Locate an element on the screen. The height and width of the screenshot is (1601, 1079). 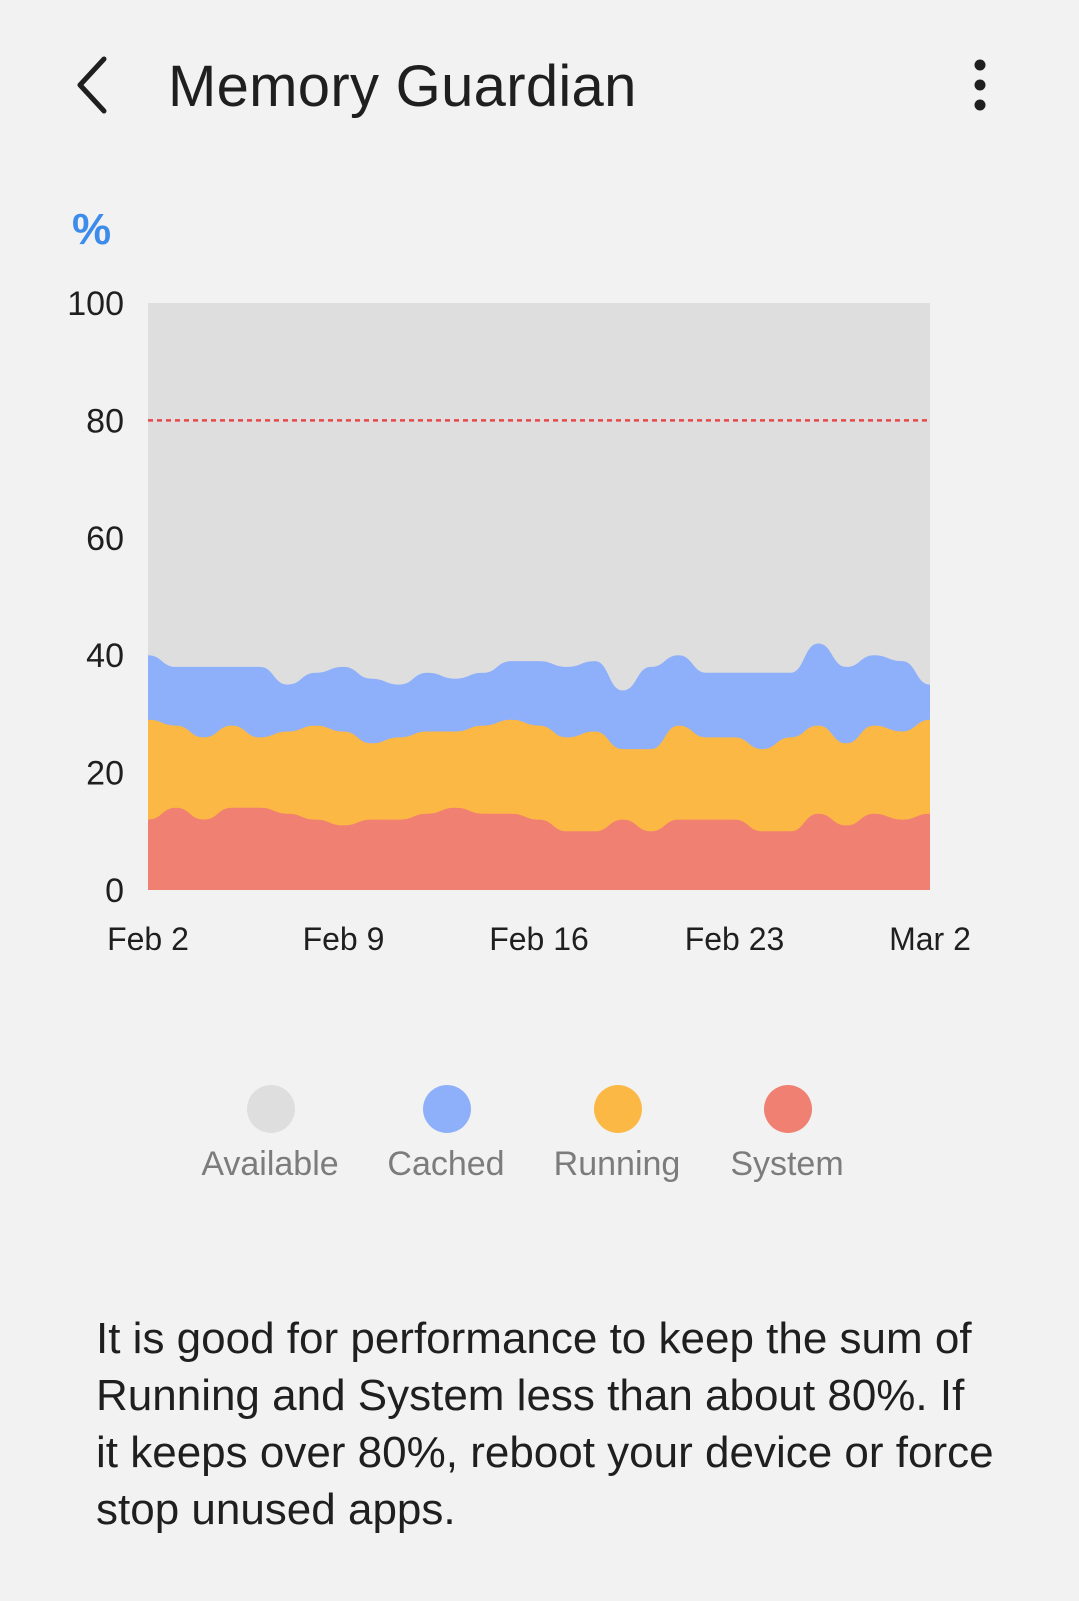
y-tick-label: 80 is located at coordinates (105, 421).